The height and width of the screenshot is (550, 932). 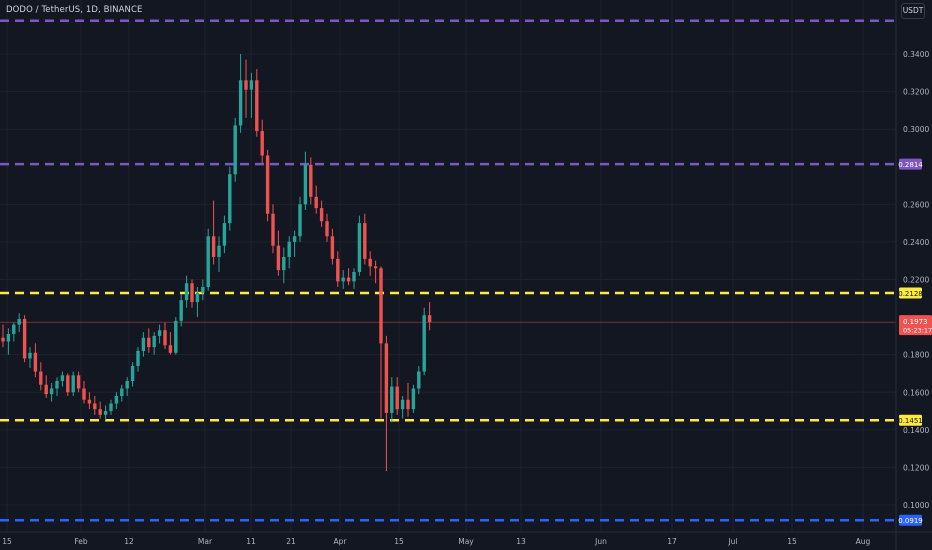 I want to click on level-price-label: 0.2814, so click(x=910, y=165).